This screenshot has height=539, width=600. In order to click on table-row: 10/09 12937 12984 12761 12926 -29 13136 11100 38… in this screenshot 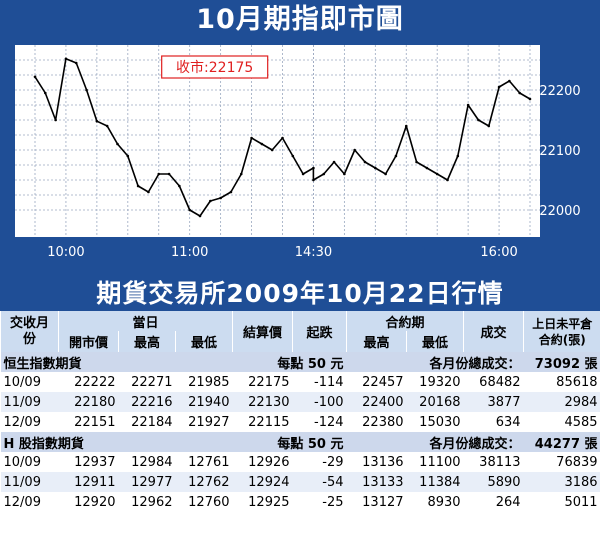, I will do `click(300, 462)`.